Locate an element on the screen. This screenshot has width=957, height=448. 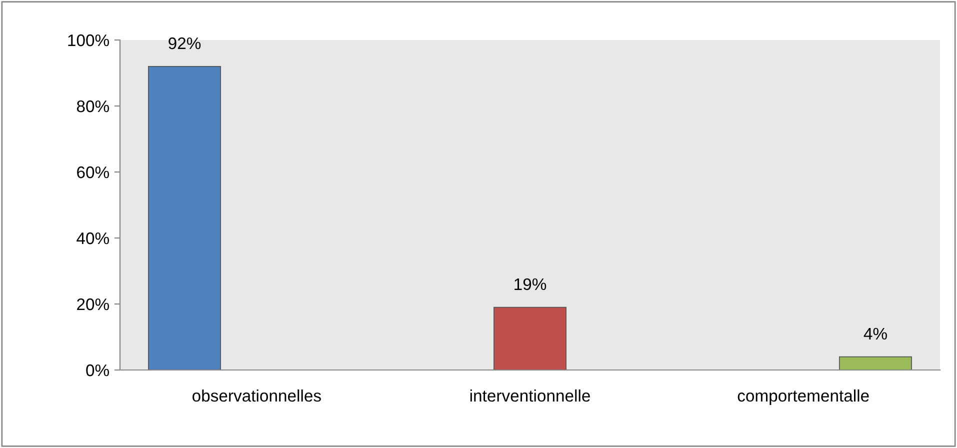
x-tick-label: interventionnelle is located at coordinates (530, 395).